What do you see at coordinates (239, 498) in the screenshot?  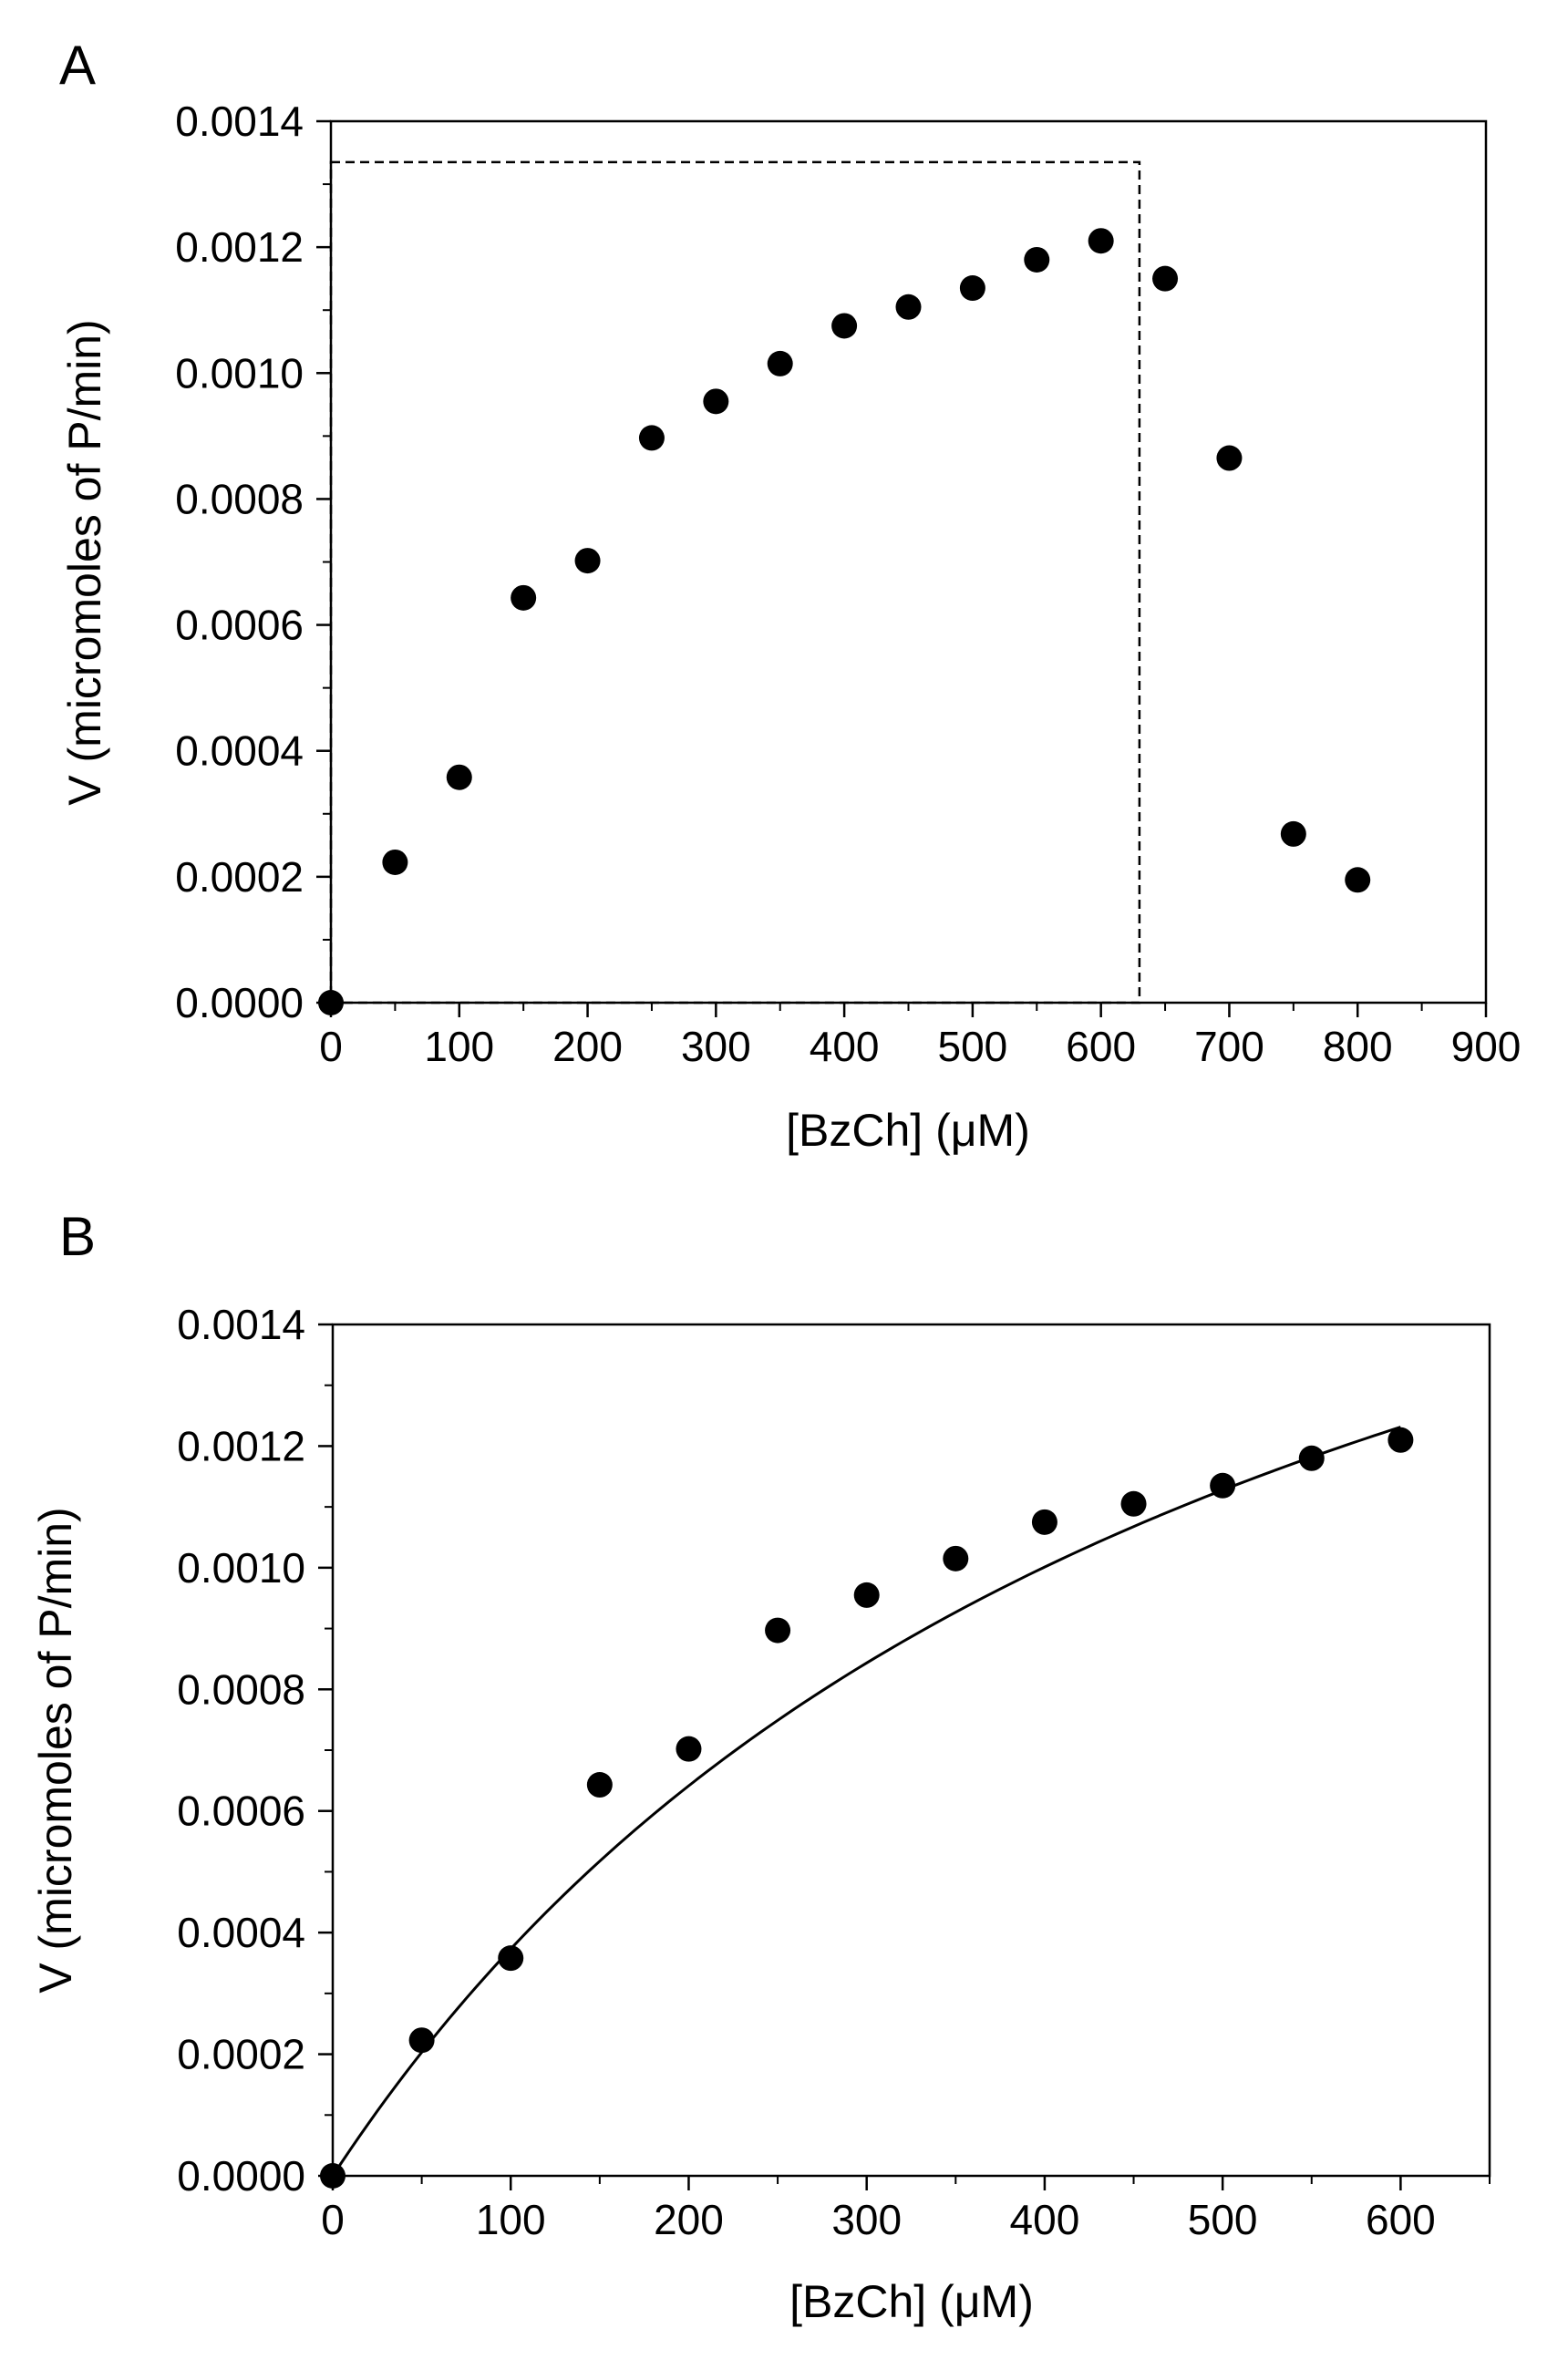 I see `panel-a-y-tick-label: 0.0008` at bounding box center [239, 498].